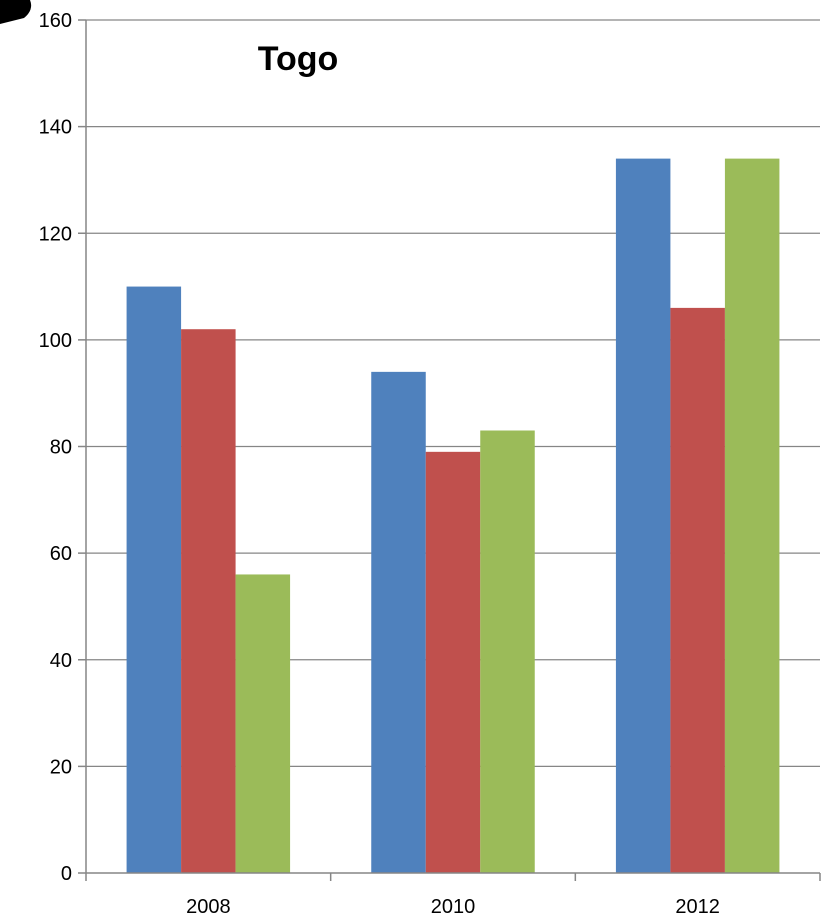 Image resolution: width=825 pixels, height=921 pixels. What do you see at coordinates (55, 341) in the screenshot?
I see `y-tick-label: 100` at bounding box center [55, 341].